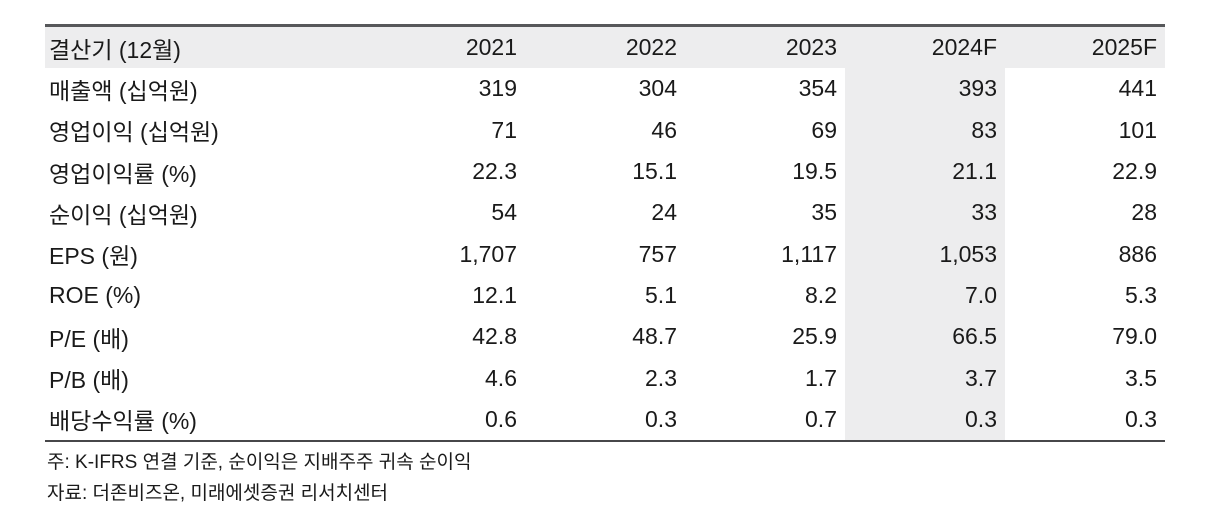  What do you see at coordinates (814, 336) in the screenshot?
I see `cell-value: 25.9` at bounding box center [814, 336].